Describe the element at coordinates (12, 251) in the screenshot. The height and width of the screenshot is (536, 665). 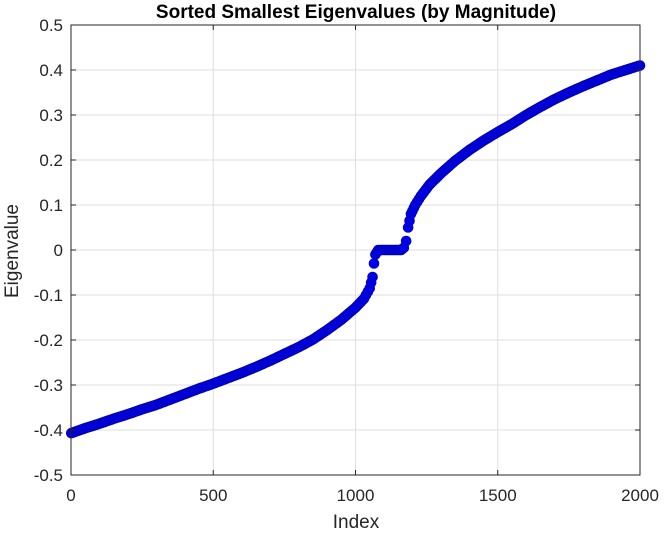
I see `y-axis-label: Eigenvalue` at that location.